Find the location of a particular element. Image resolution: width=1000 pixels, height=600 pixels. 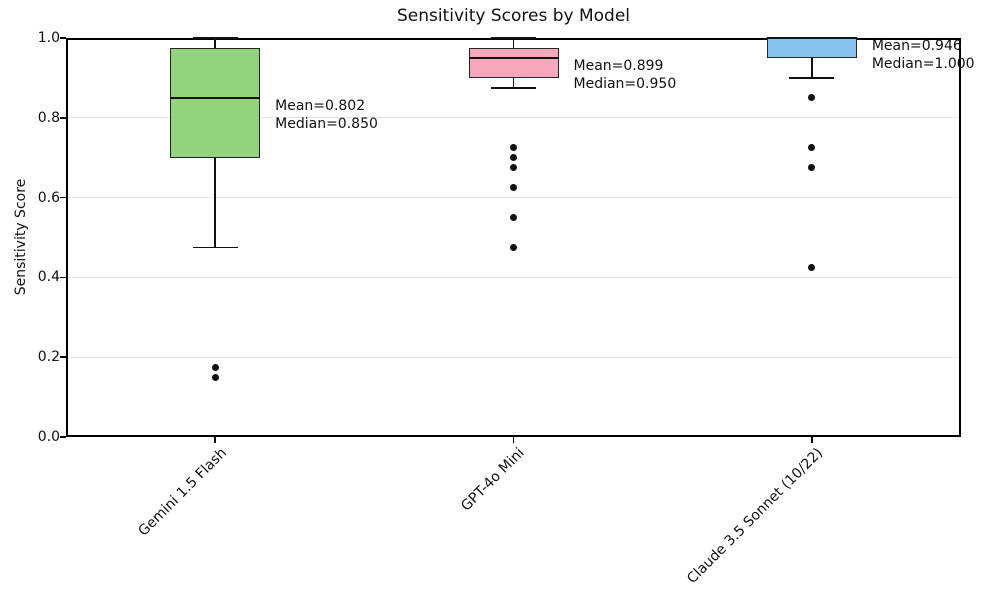

y-tick-label: 0.6 is located at coordinates (48, 197).